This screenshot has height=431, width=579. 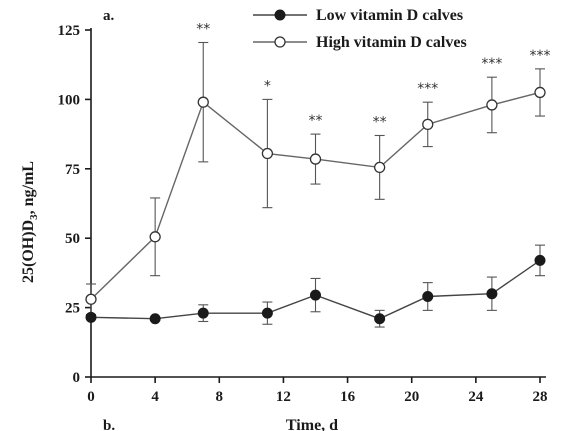 I want to click on y-tick-label: 50, so click(x=72, y=239).